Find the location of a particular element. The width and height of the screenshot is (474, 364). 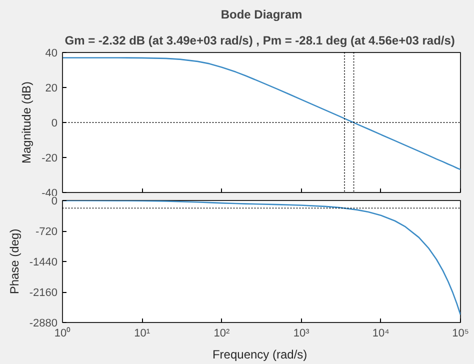

y-tick-label: 40 is located at coordinates (51, 54).